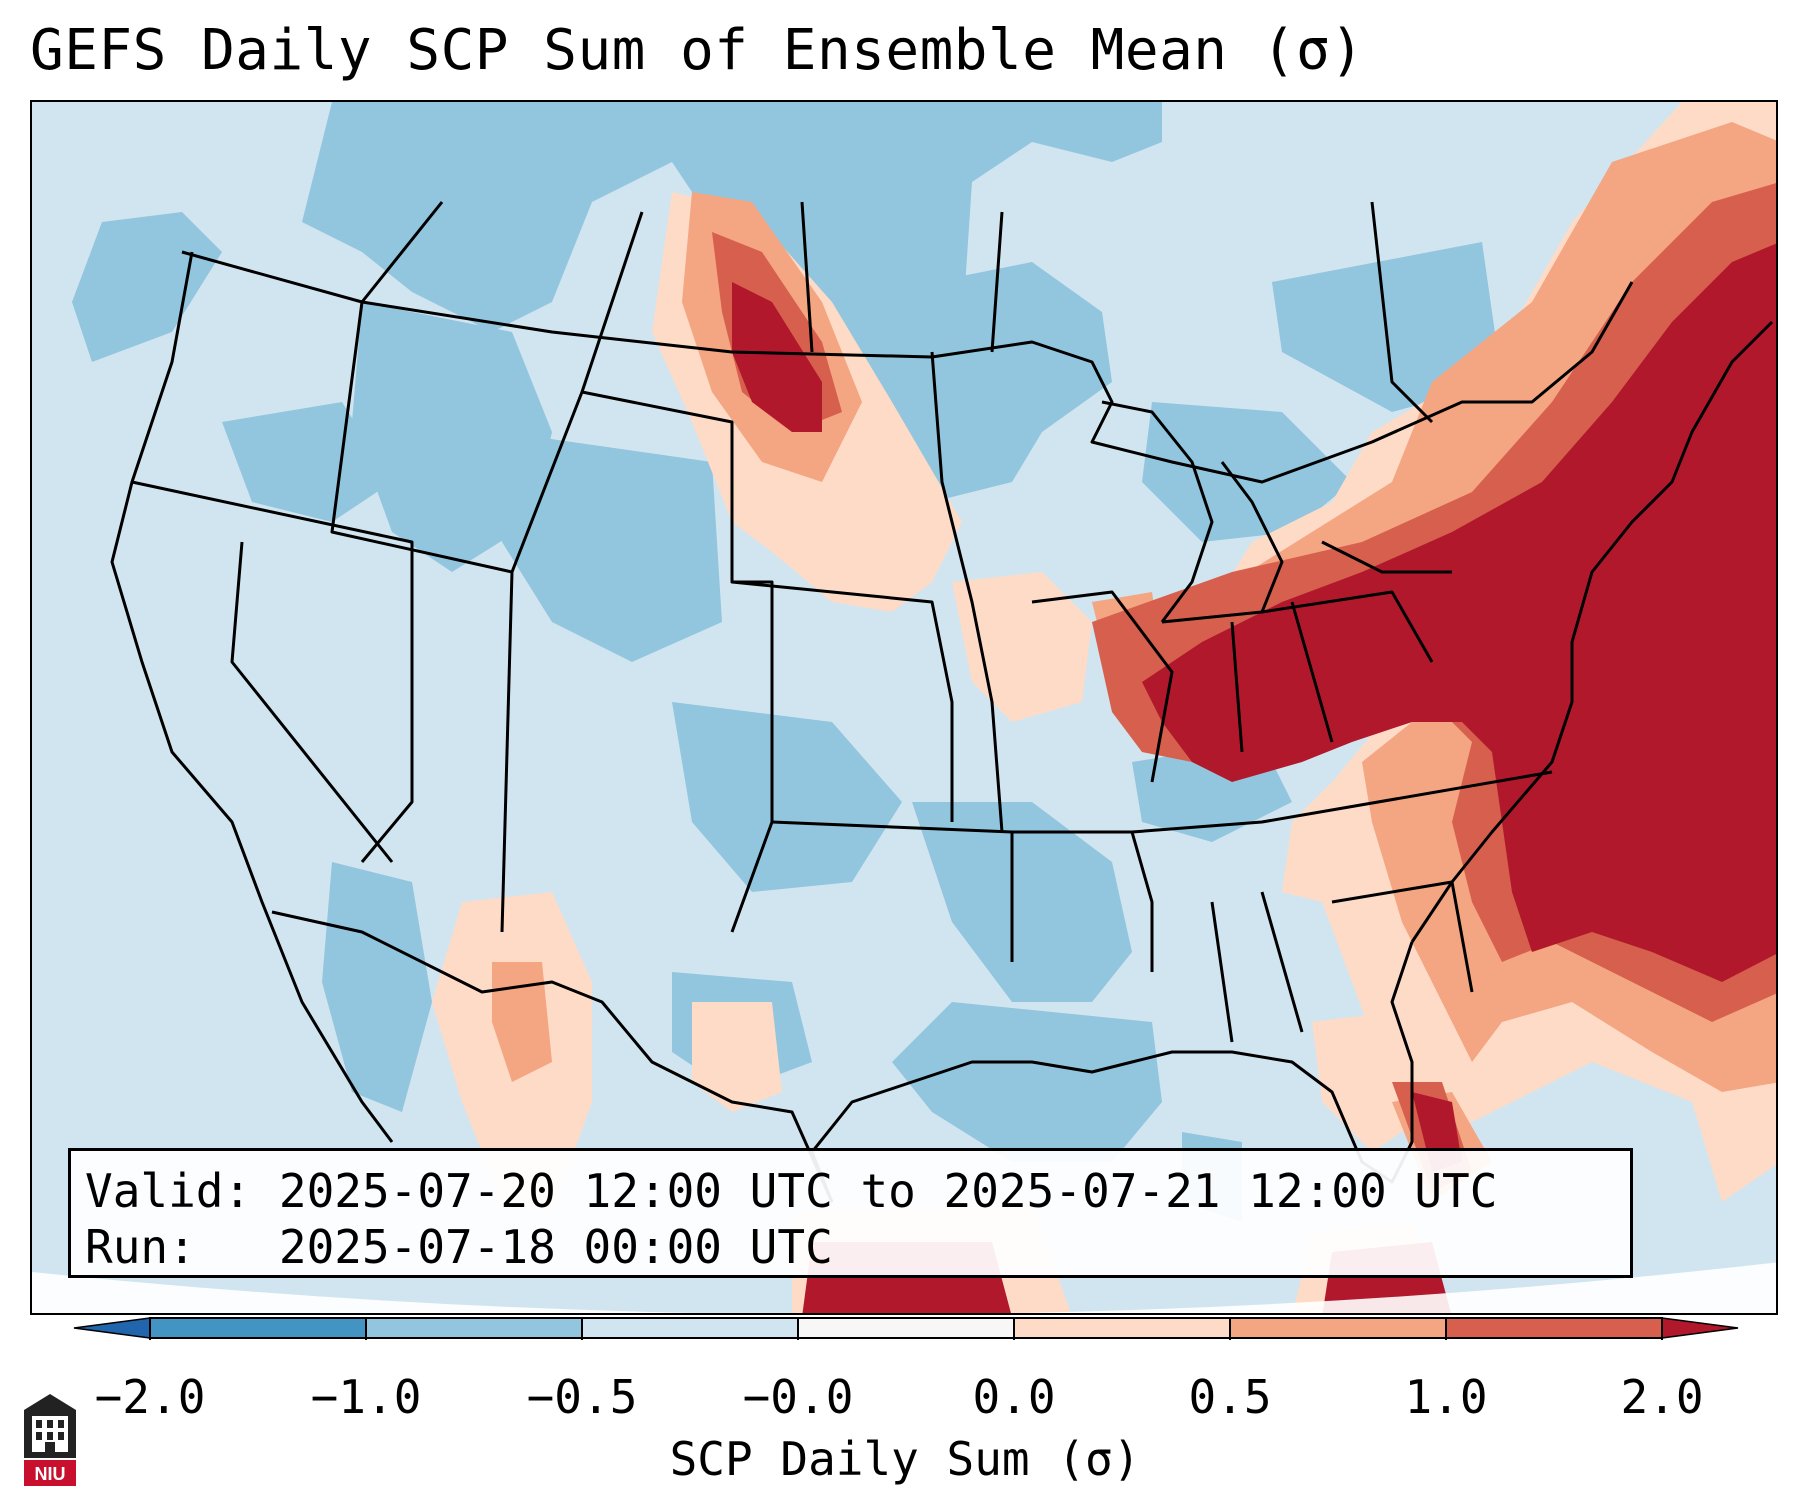 This screenshot has width=1803, height=1506. Describe the element at coordinates (50, 1474) in the screenshot. I see `logo-text: NIU` at that location.